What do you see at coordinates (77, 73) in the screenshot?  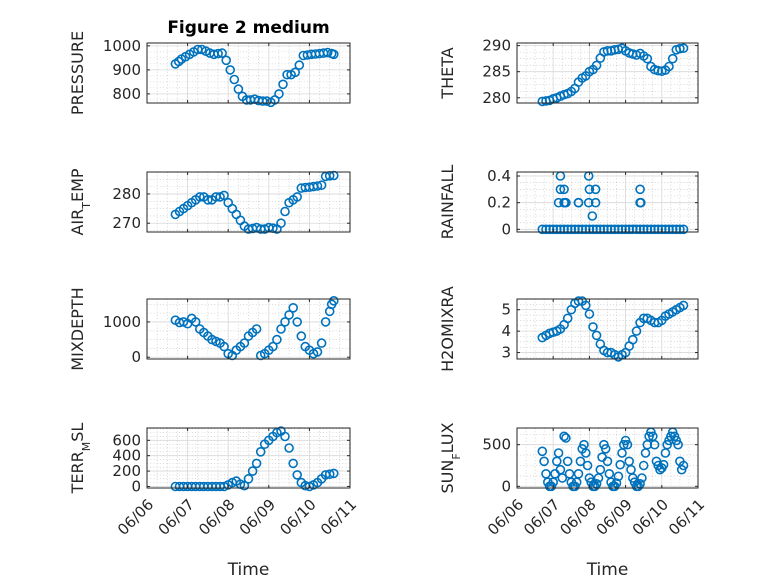 I see `y-axis-label: PRESSURE` at bounding box center [77, 73].